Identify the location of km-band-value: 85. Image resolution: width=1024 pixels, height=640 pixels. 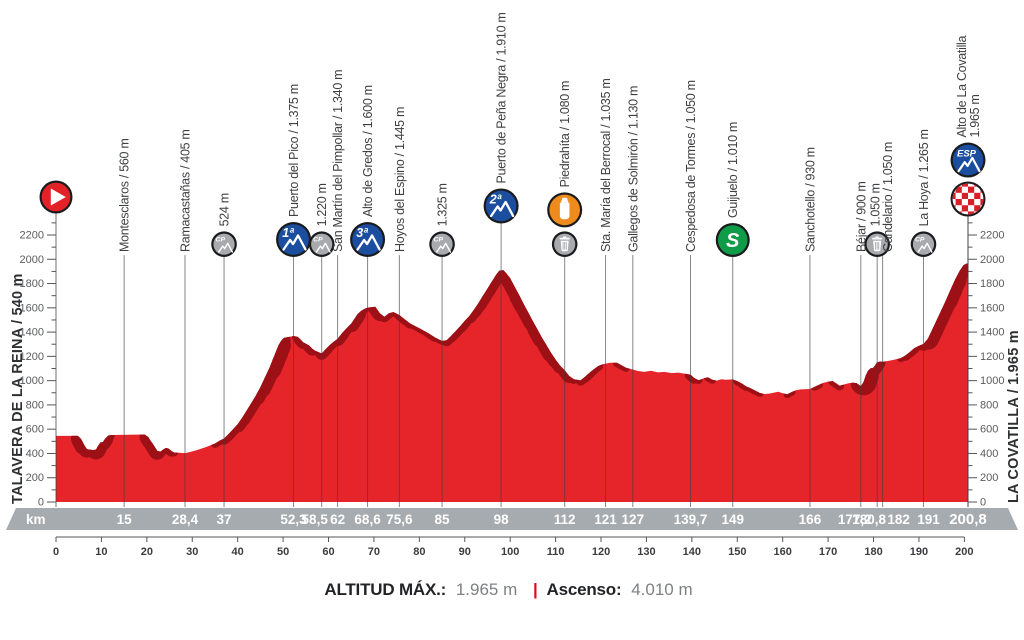
(443, 519).